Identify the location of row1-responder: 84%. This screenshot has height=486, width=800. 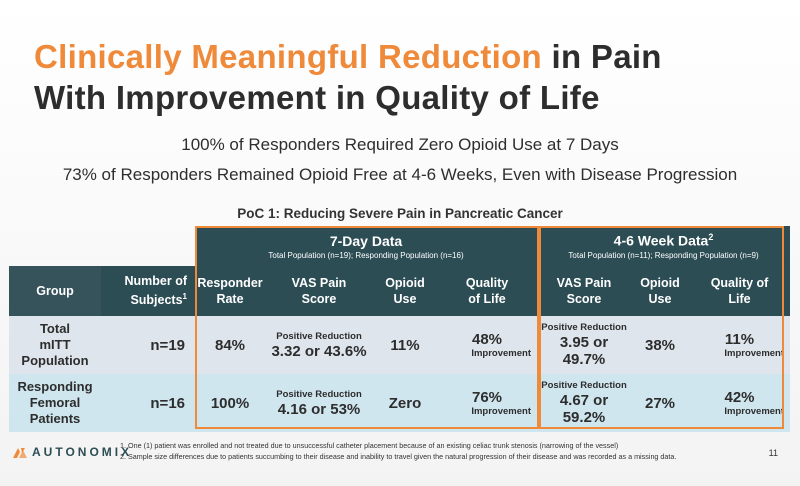
(230, 345).